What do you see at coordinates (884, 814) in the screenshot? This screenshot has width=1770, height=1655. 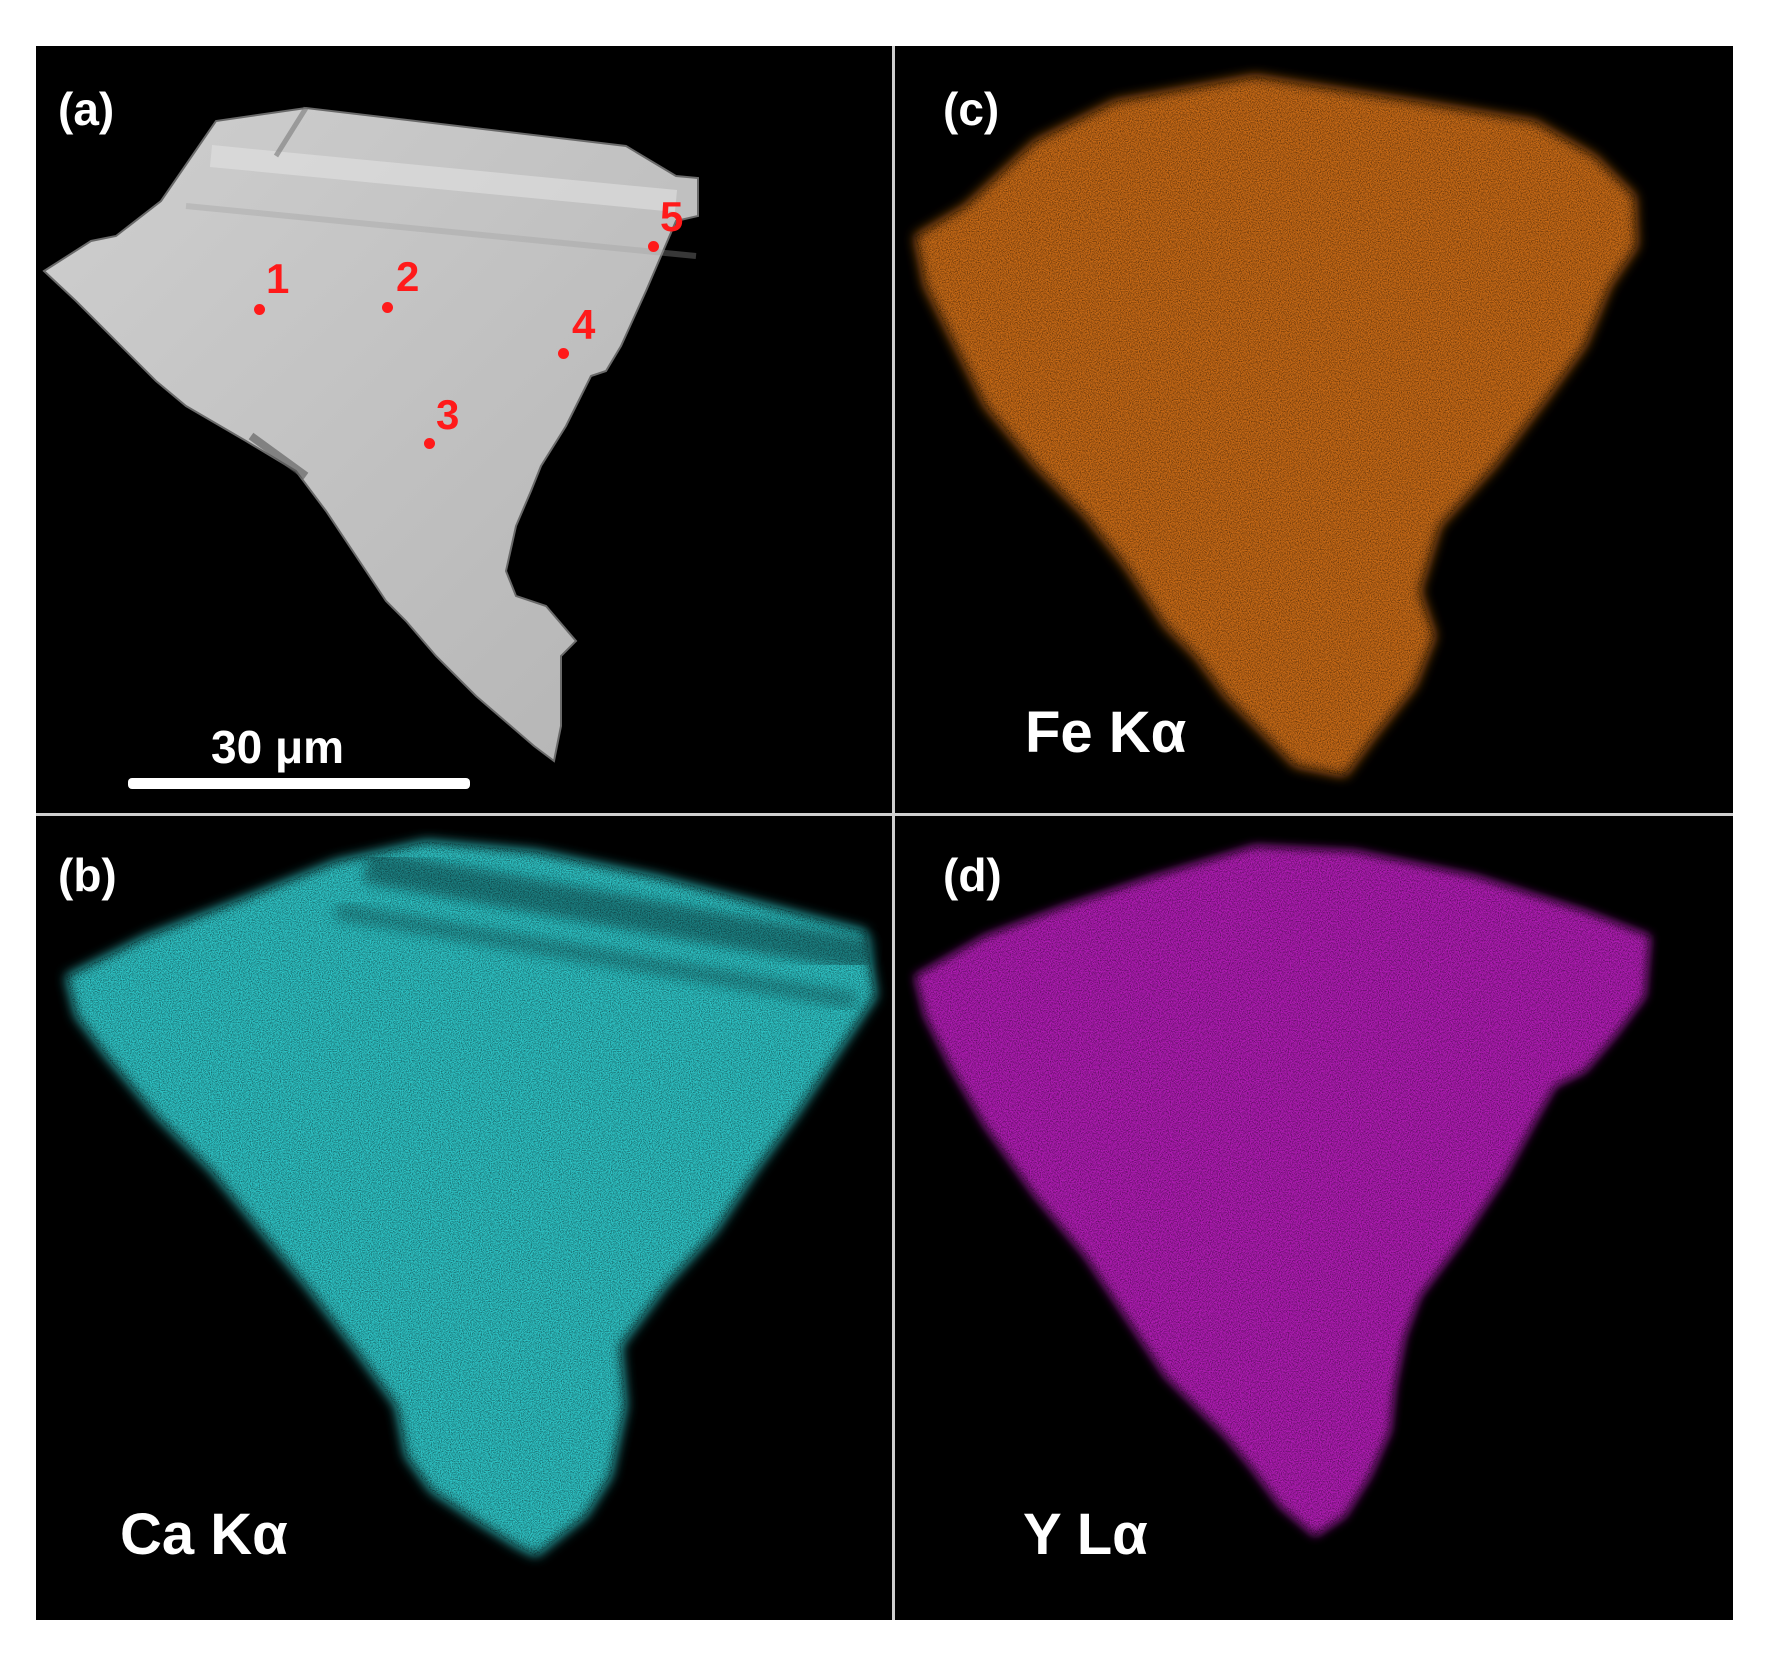 I see `horizontal-divider` at bounding box center [884, 814].